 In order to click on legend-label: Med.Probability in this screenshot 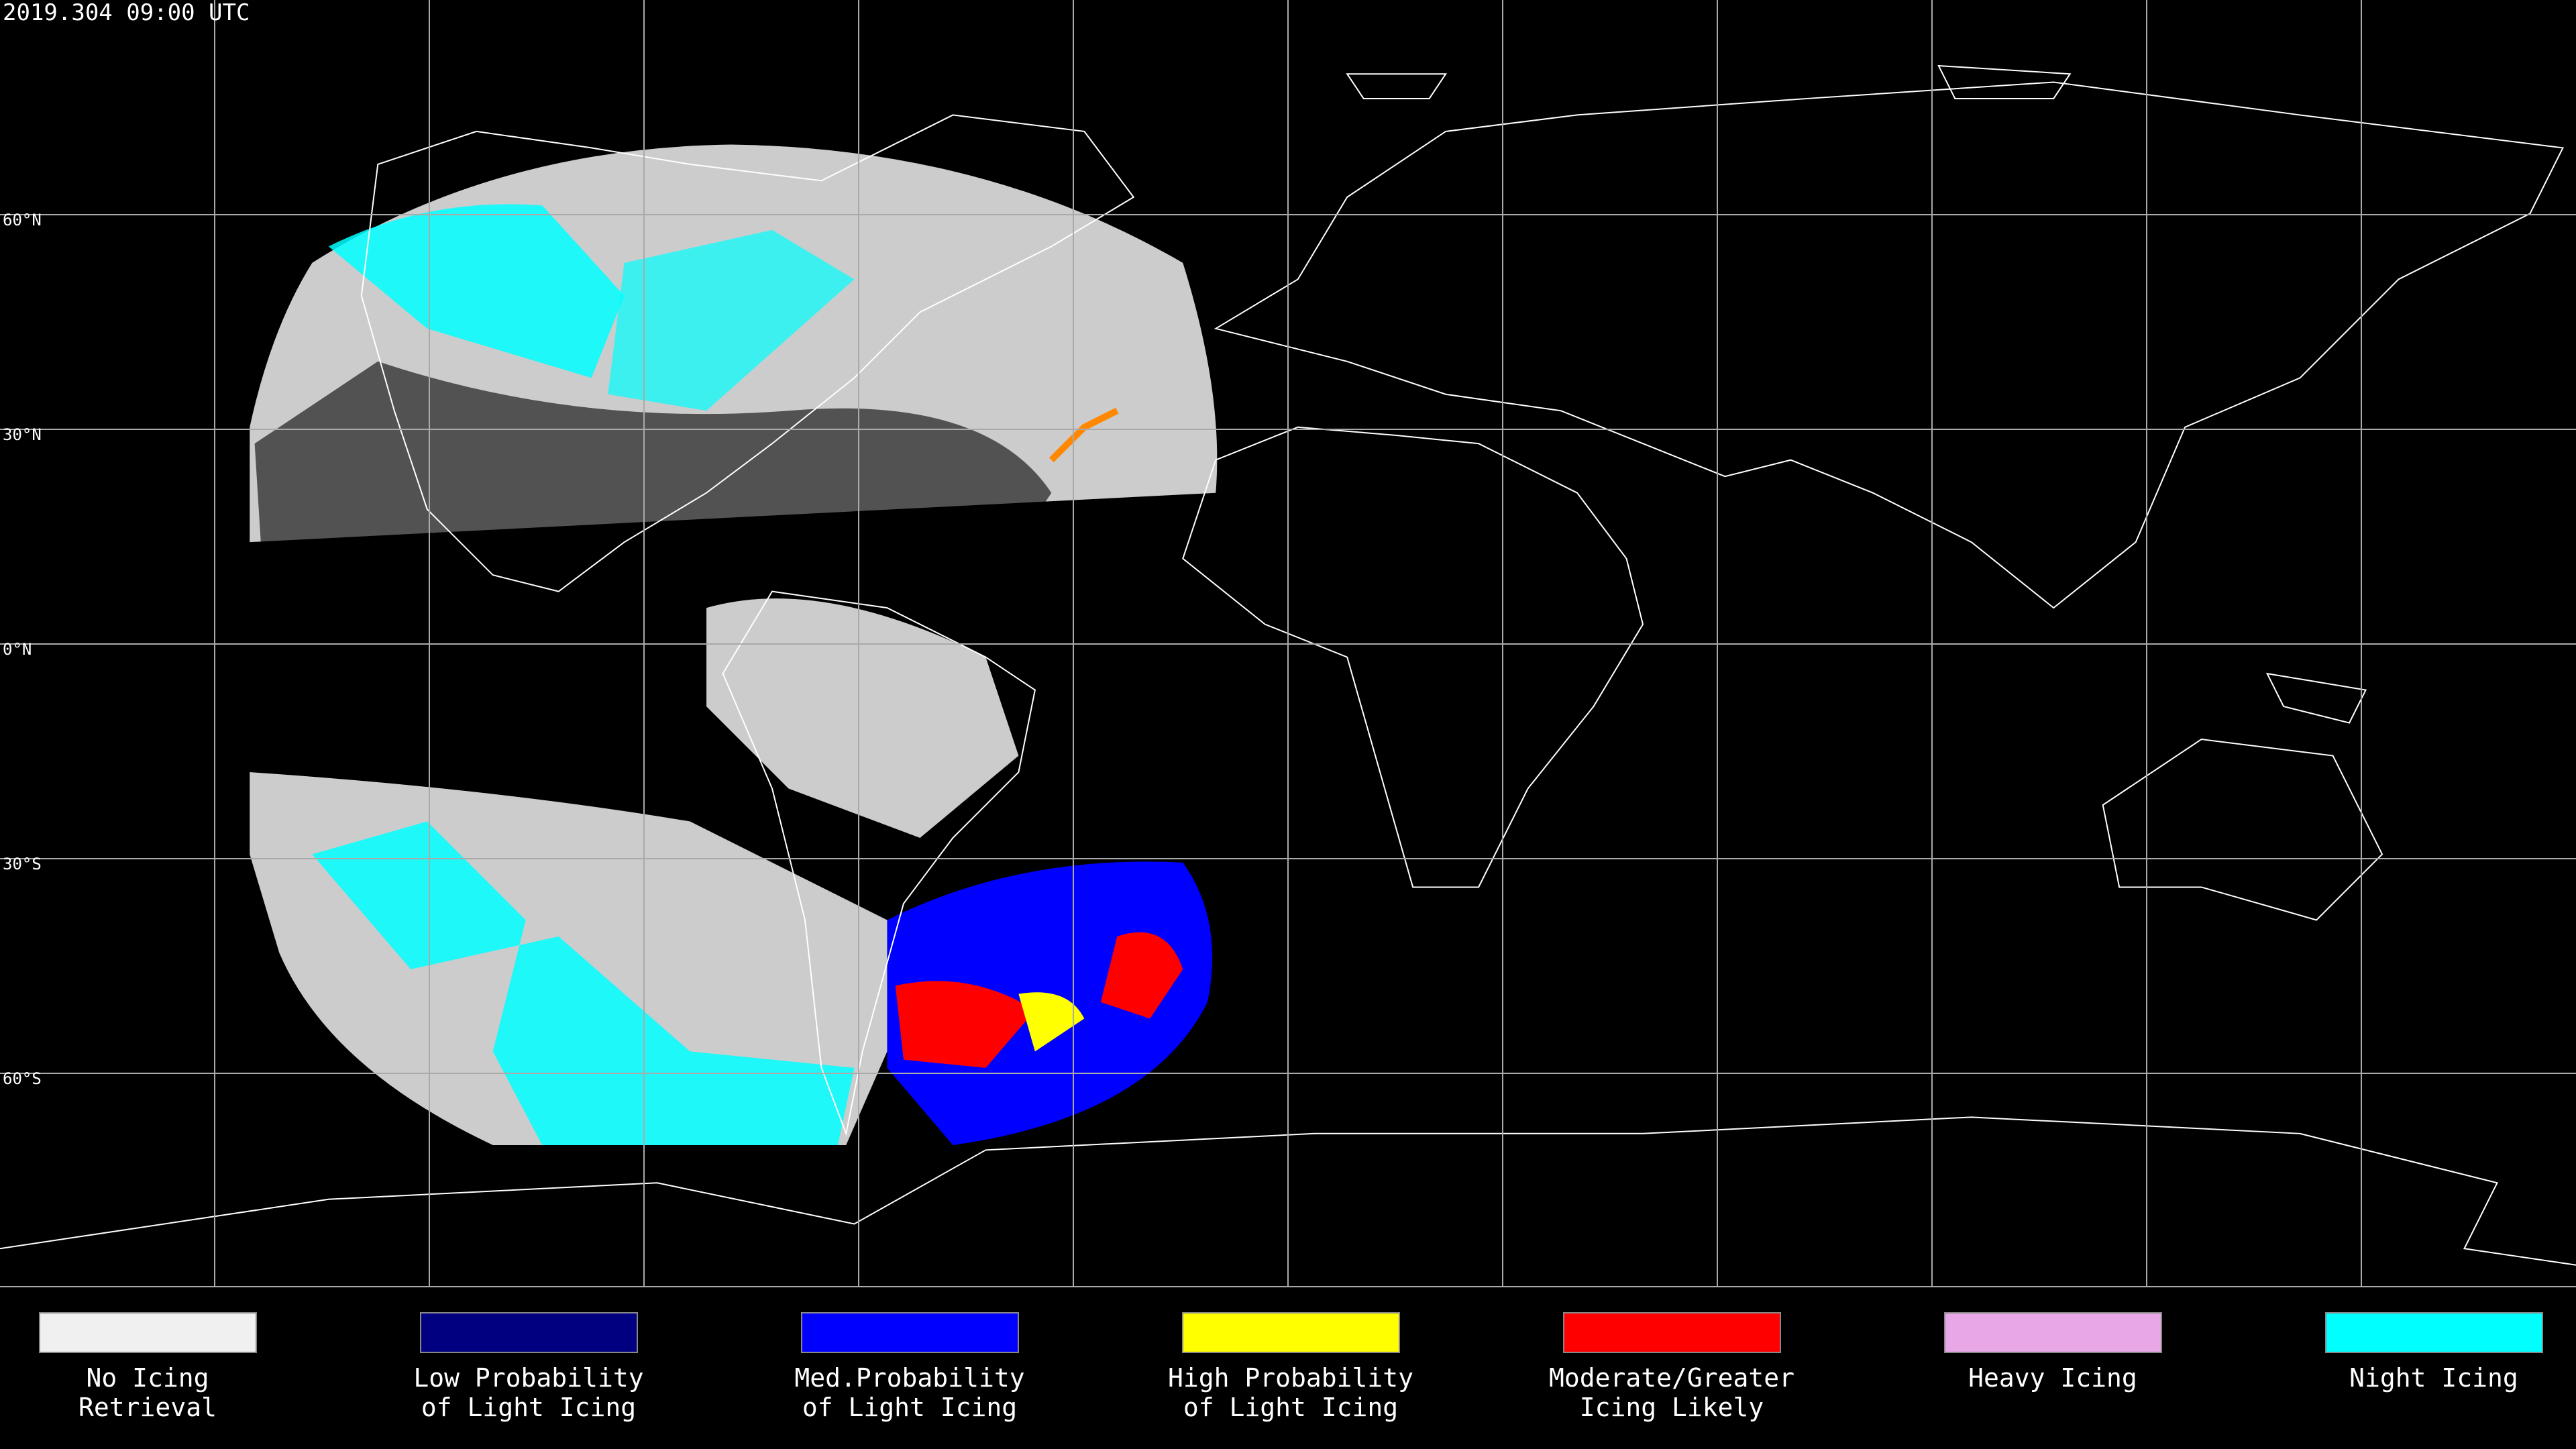, I will do `click(909, 1378)`.